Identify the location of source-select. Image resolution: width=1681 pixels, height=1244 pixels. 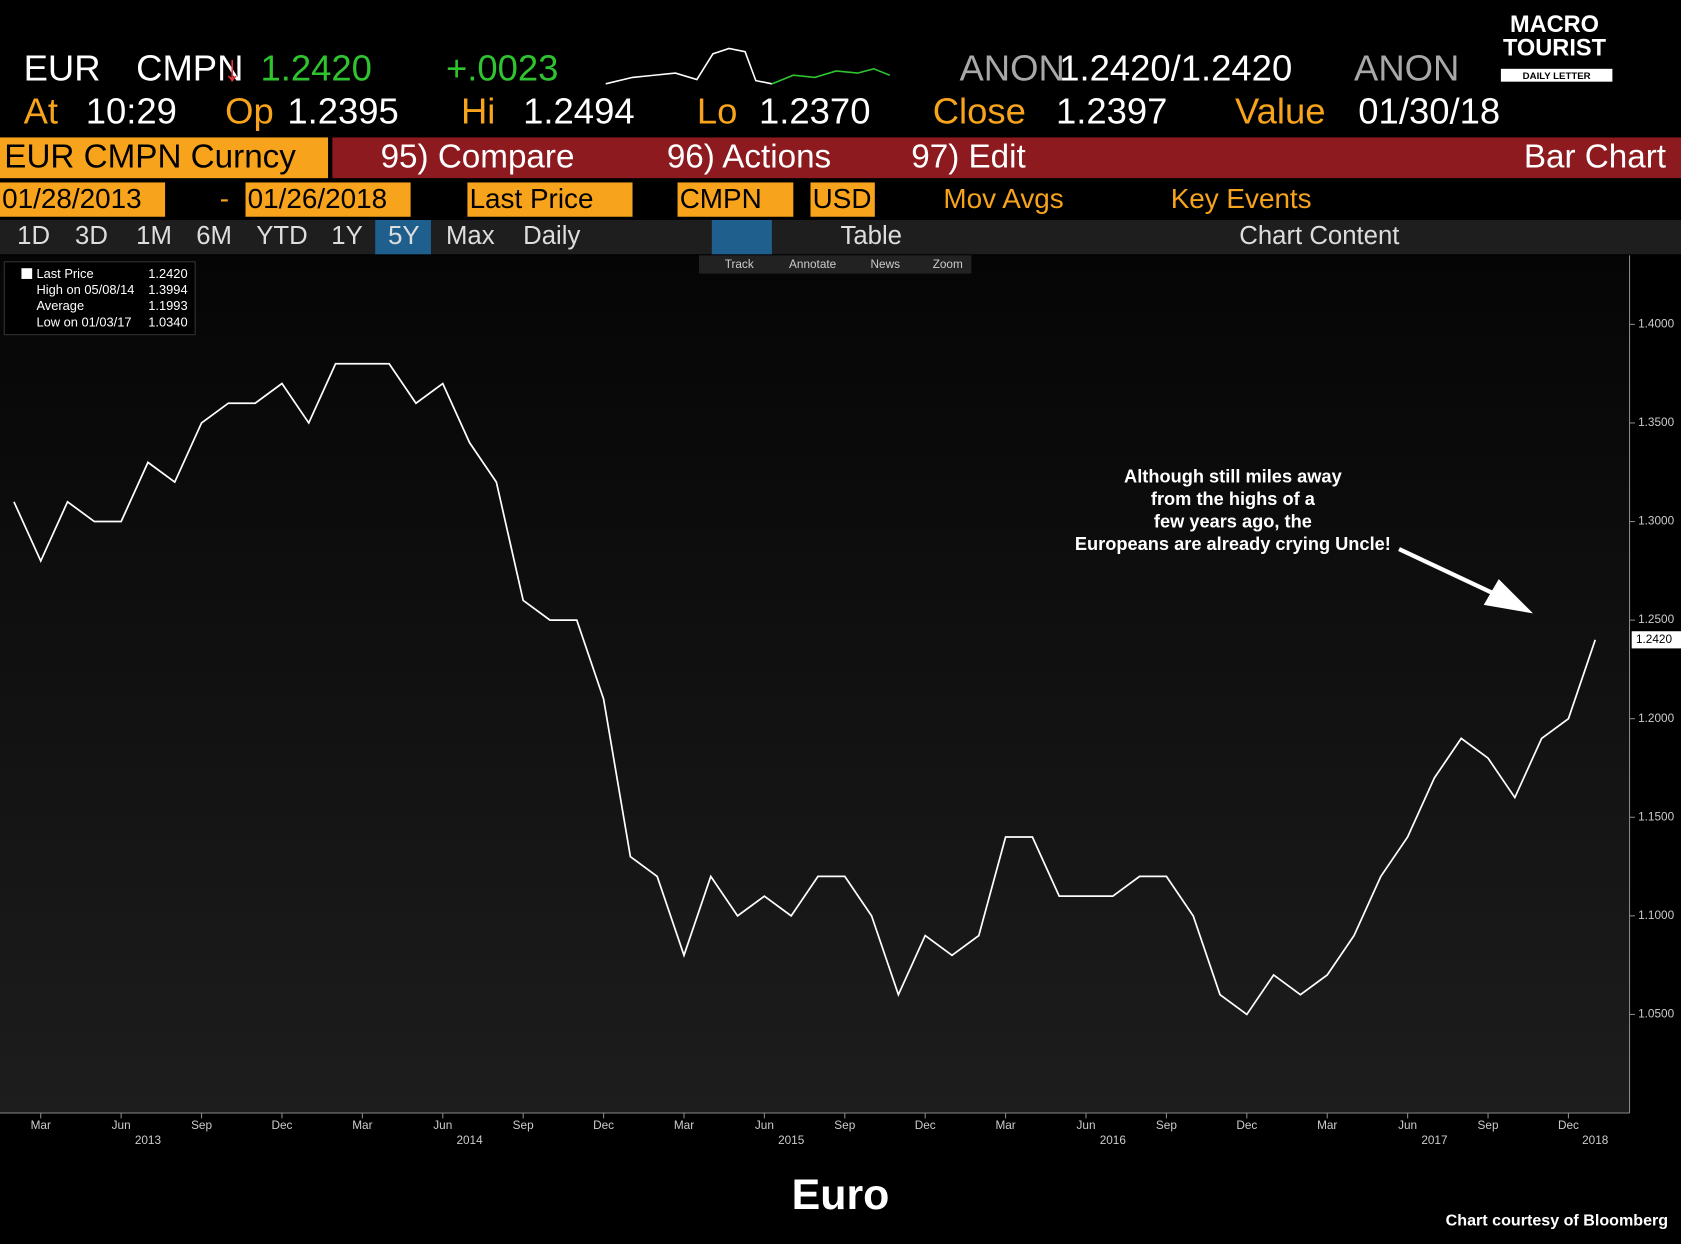
(735, 199).